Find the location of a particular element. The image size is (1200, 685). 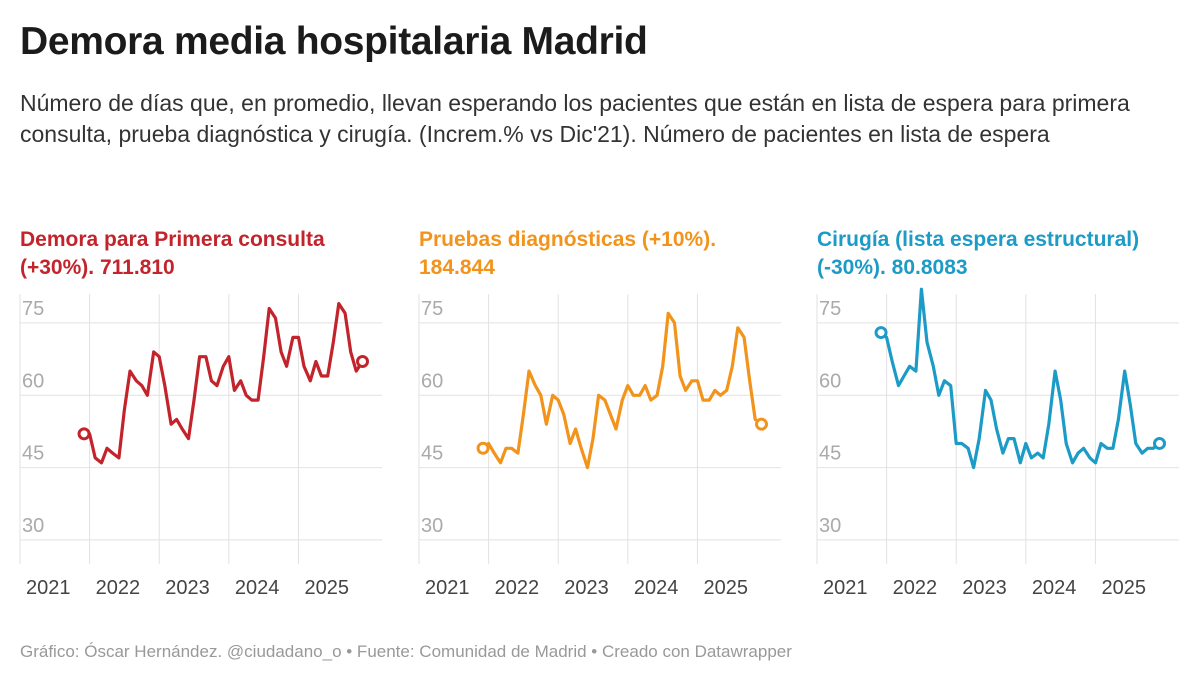

chart-title: Demora media hospitalaria Madrid is located at coordinates (334, 41).